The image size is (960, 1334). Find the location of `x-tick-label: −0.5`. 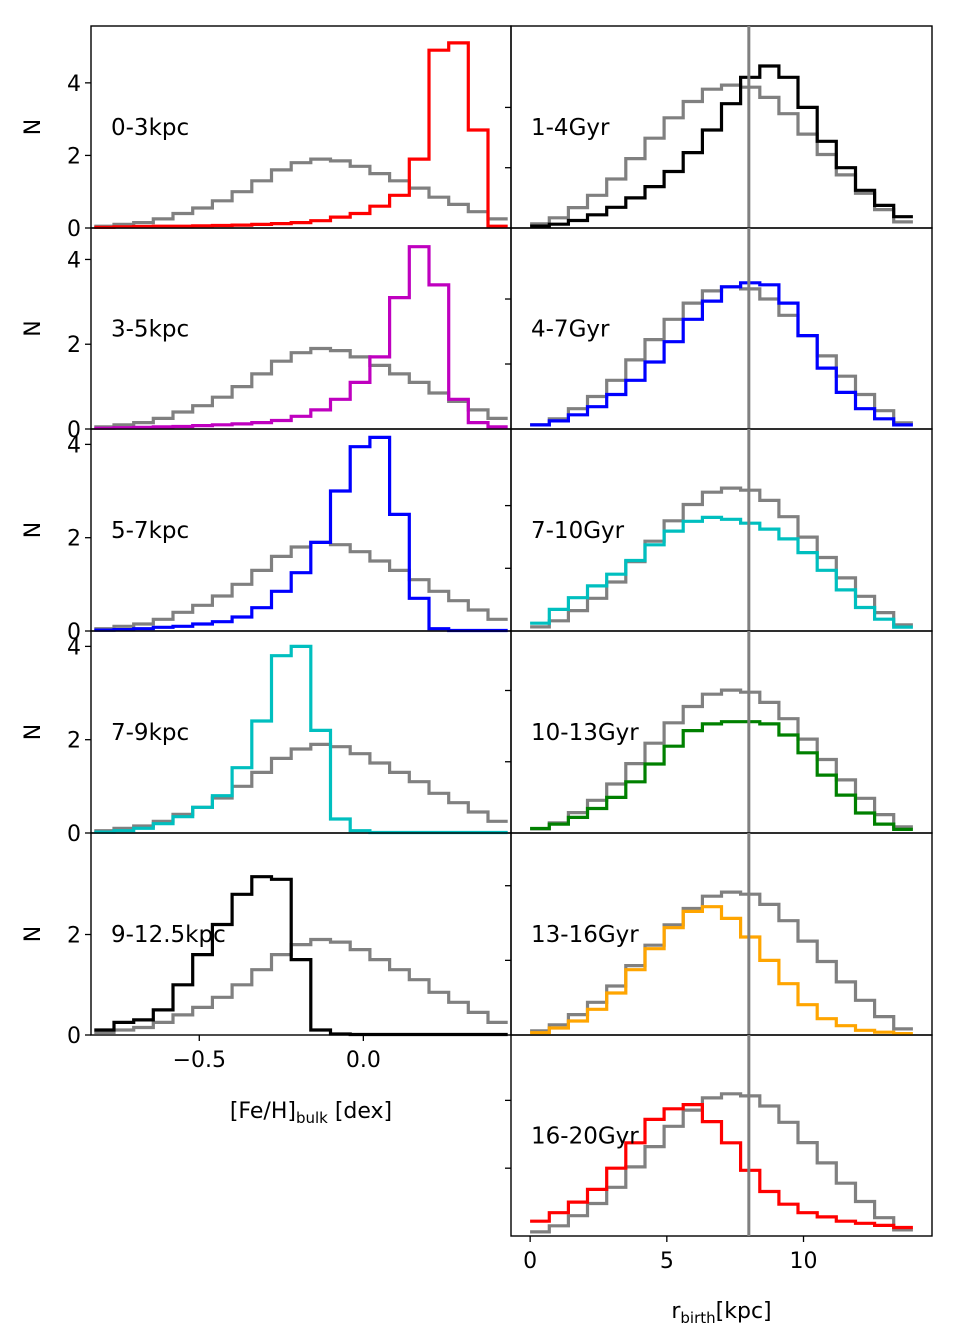

x-tick-label: −0.5 is located at coordinates (199, 1060).